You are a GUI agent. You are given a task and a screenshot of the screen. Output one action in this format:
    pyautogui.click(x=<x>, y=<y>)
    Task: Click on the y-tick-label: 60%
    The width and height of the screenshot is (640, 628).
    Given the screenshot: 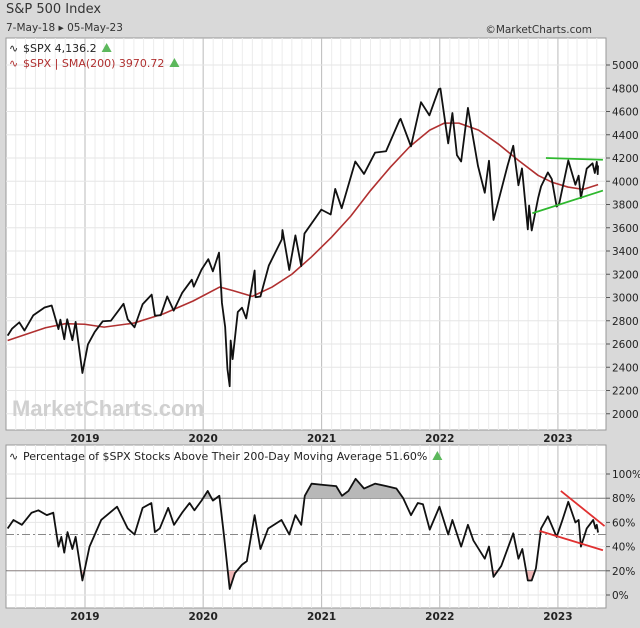 What is the action you would take?
    pyautogui.click(x=623, y=523)
    